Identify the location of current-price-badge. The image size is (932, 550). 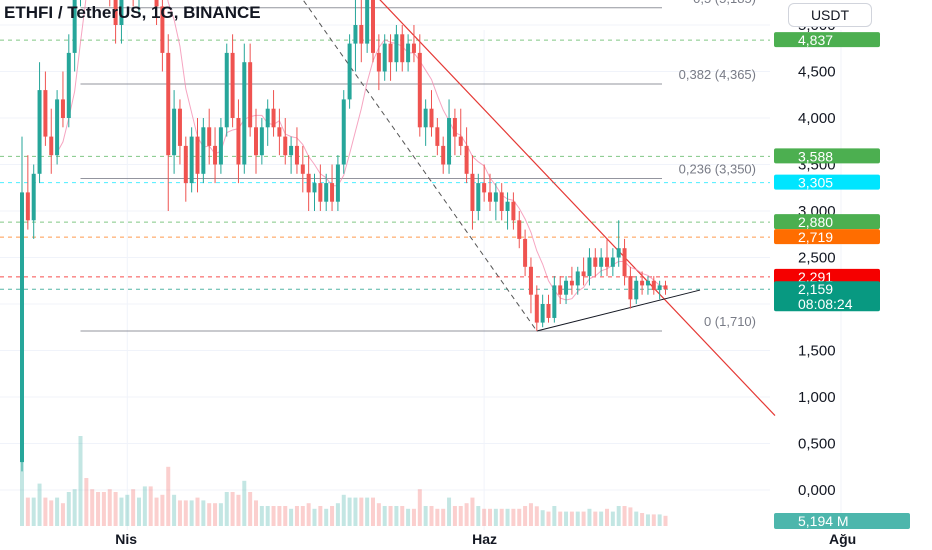
(827, 296).